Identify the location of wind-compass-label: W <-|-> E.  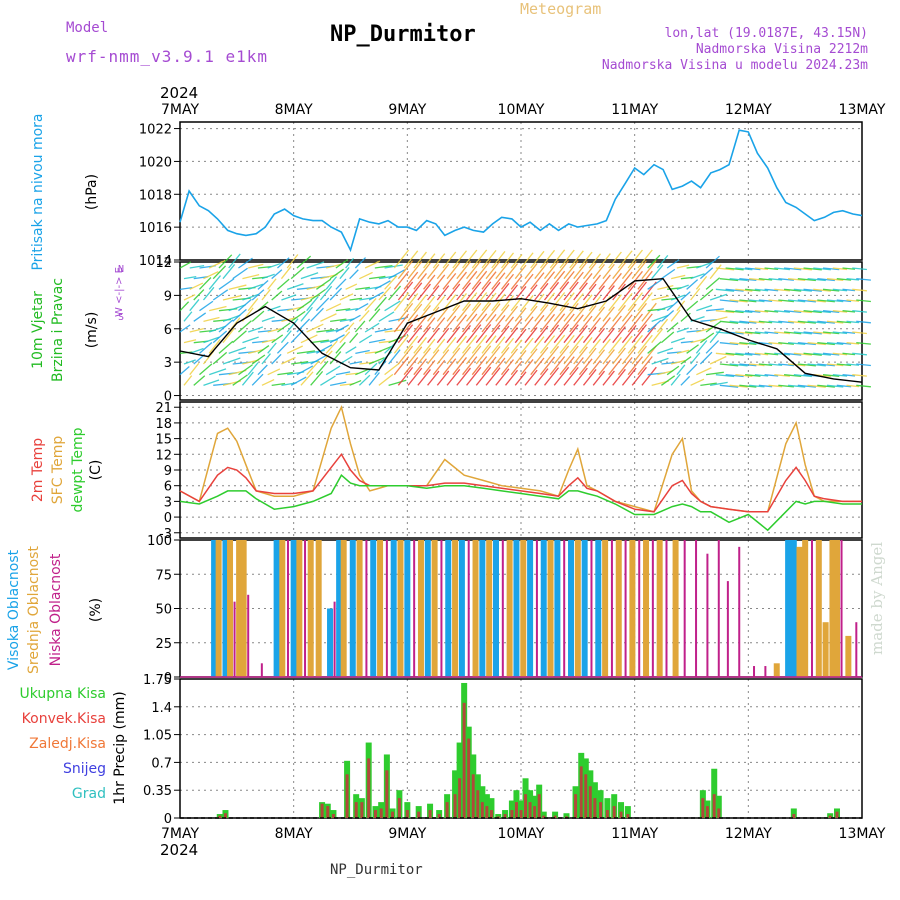
(119, 292).